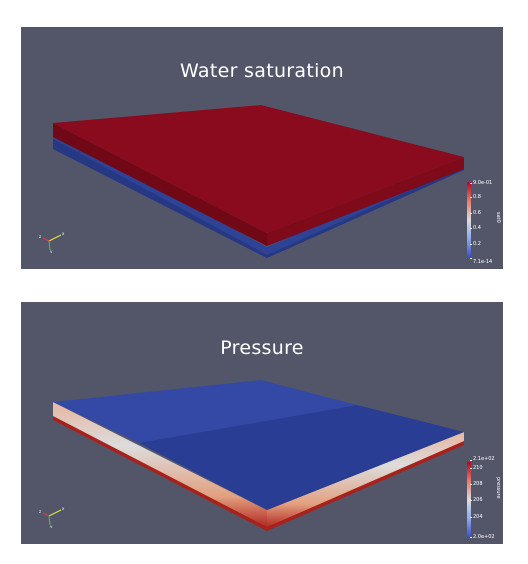 The height and width of the screenshot is (564, 528). Describe the element at coordinates (483, 183) in the screenshot. I see `colorbar-tick-label: 9.0e-01` at that location.